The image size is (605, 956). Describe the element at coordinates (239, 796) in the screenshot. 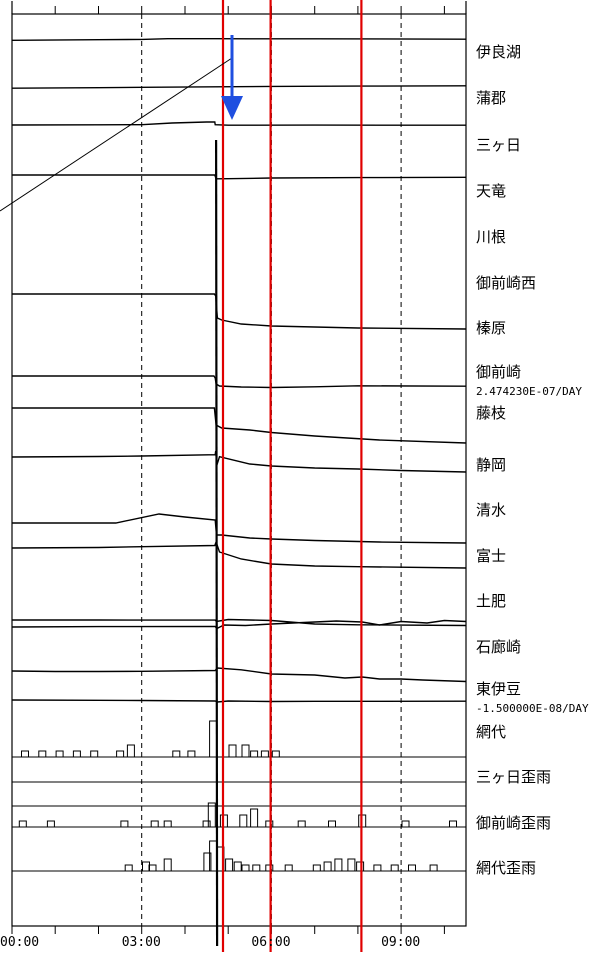

I see `rain-bars` at that location.